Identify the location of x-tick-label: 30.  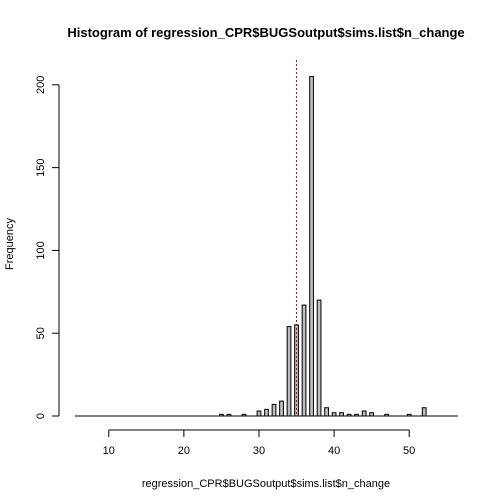
(259, 451).